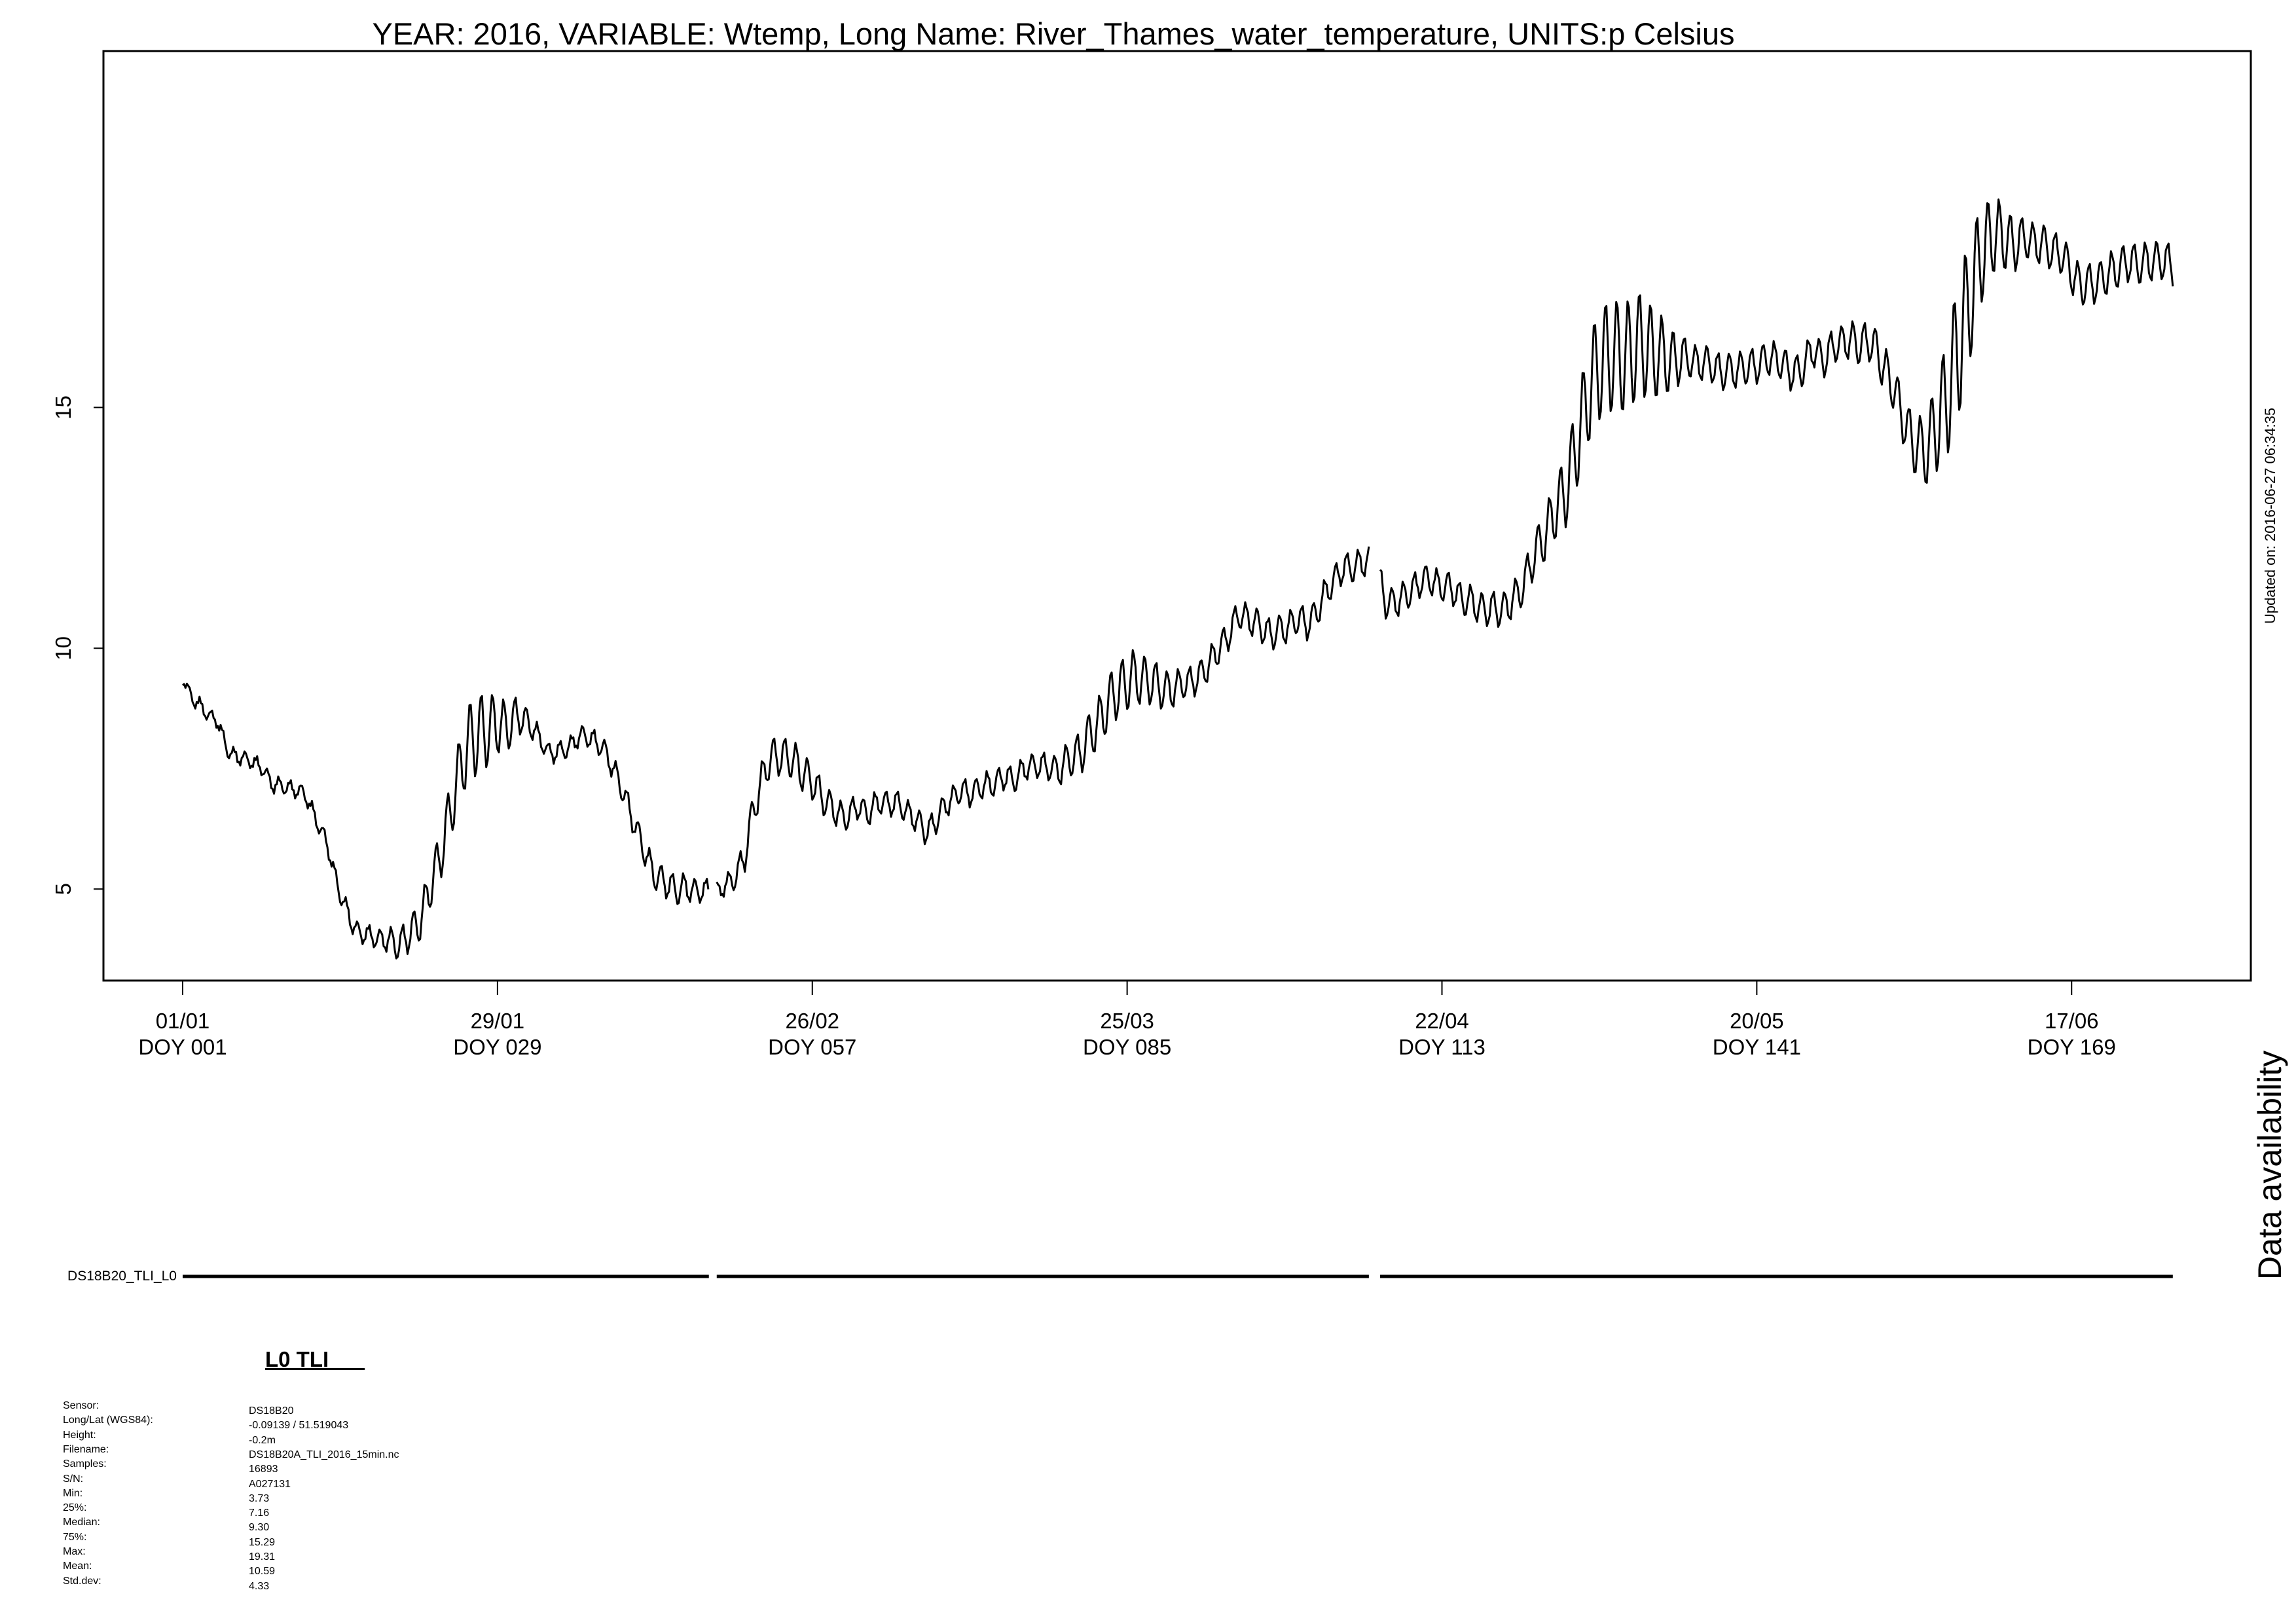 The width and height of the screenshot is (2296, 1624). I want to click on info-key: S/N:, so click(73, 1479).